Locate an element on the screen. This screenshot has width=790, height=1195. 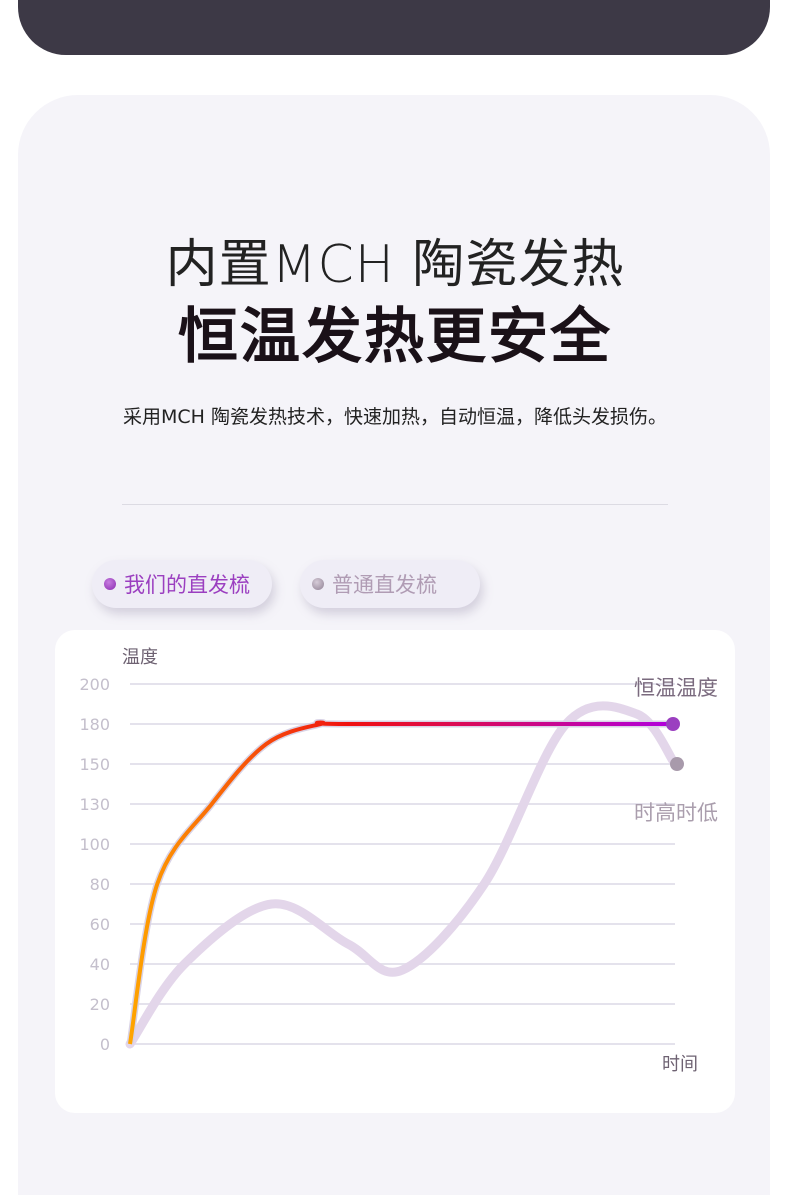
subtitle: 采用MCH 陶瓷发热技术，快速加热，自动恒温，降低头发损伤。 is located at coordinates (395, 417).